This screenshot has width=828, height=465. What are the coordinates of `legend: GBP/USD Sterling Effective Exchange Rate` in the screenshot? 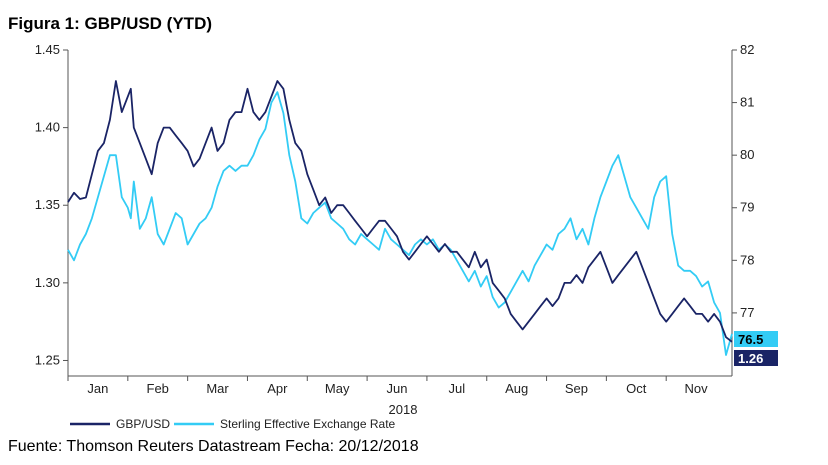 It's located at (233, 424).